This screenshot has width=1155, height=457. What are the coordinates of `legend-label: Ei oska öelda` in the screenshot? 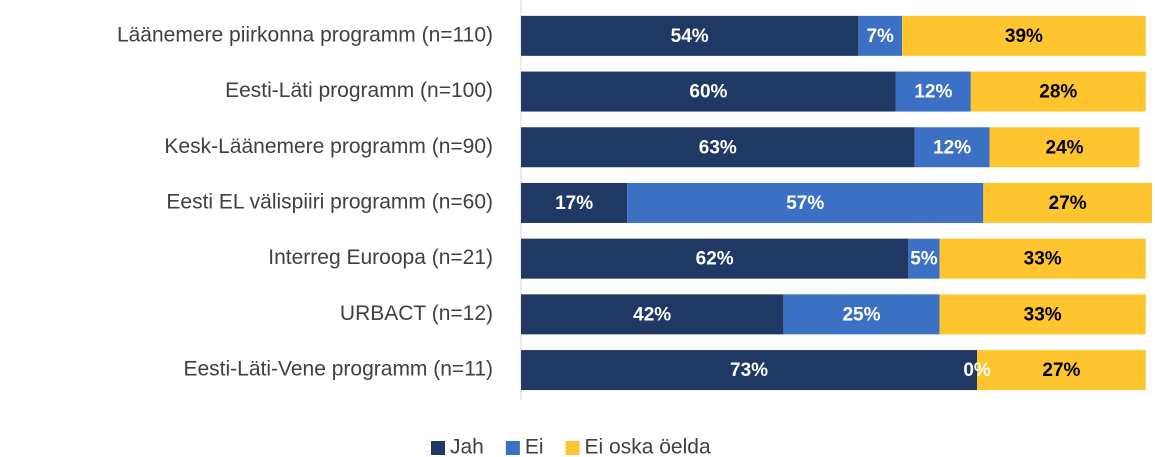 It's located at (648, 446).